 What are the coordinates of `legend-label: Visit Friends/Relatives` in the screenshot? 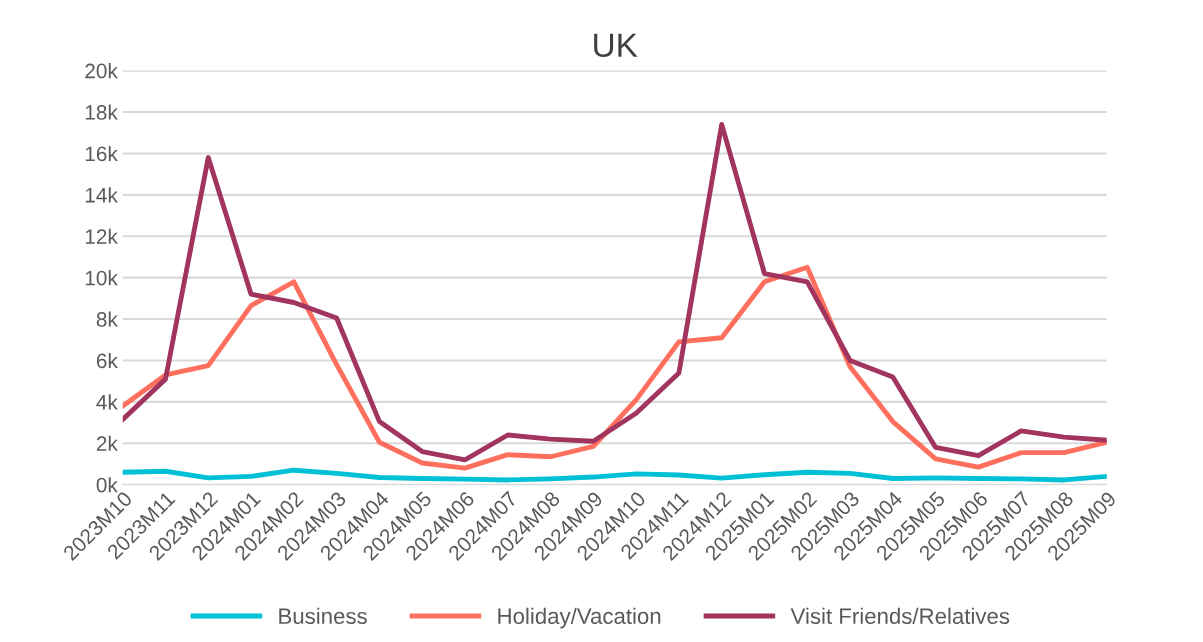 It's located at (900, 616).